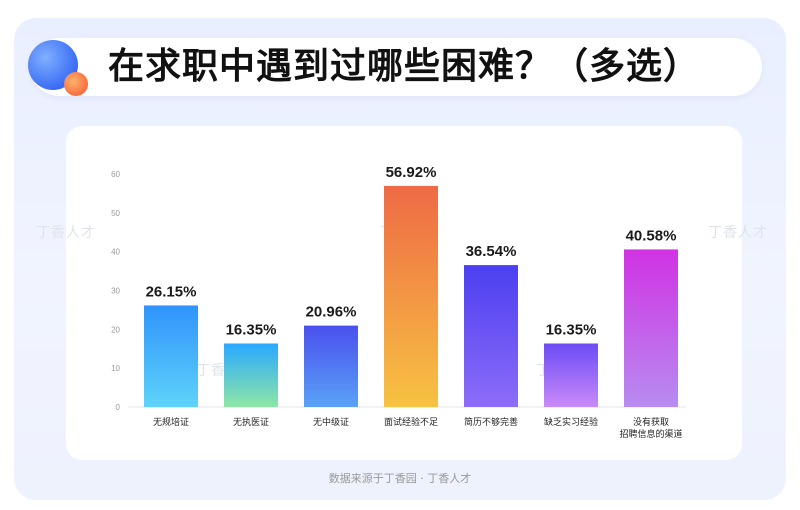 The width and height of the screenshot is (800, 510). I want to click on page-title: 在求职中遇到过哪些困难？（多选）, so click(404, 66).